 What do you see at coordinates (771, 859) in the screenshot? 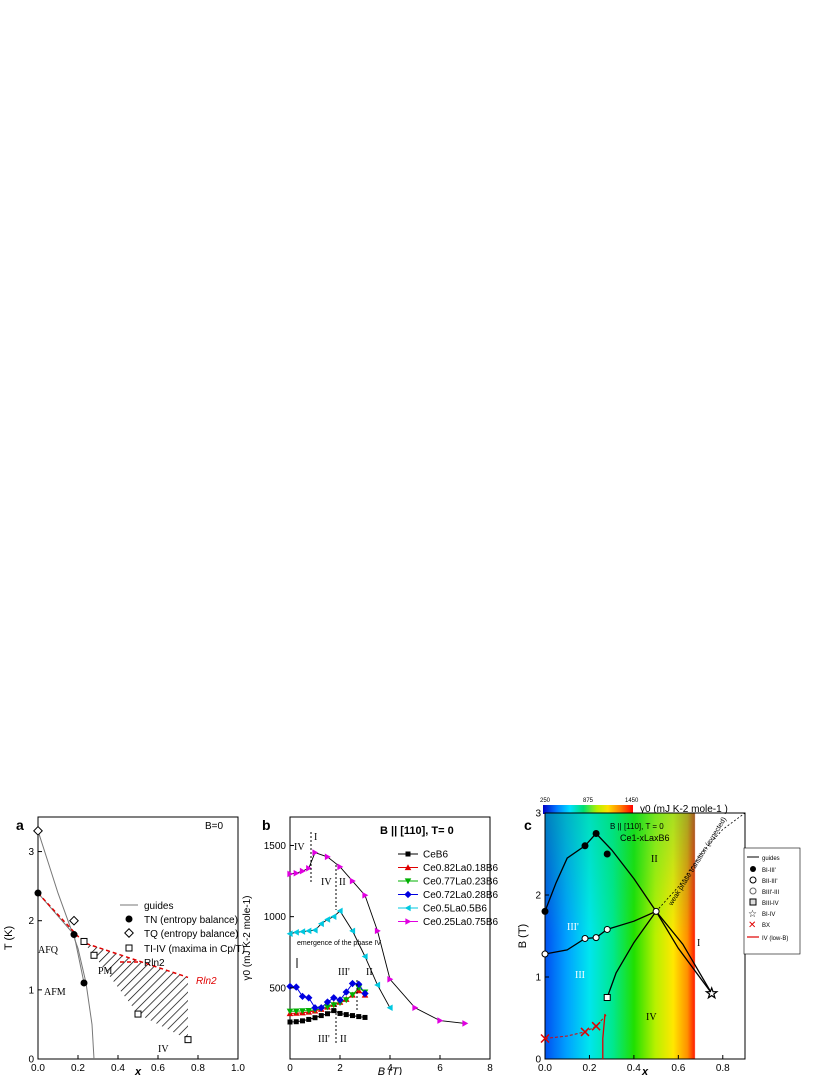
I see `c-legend-guides: guides` at bounding box center [771, 859].